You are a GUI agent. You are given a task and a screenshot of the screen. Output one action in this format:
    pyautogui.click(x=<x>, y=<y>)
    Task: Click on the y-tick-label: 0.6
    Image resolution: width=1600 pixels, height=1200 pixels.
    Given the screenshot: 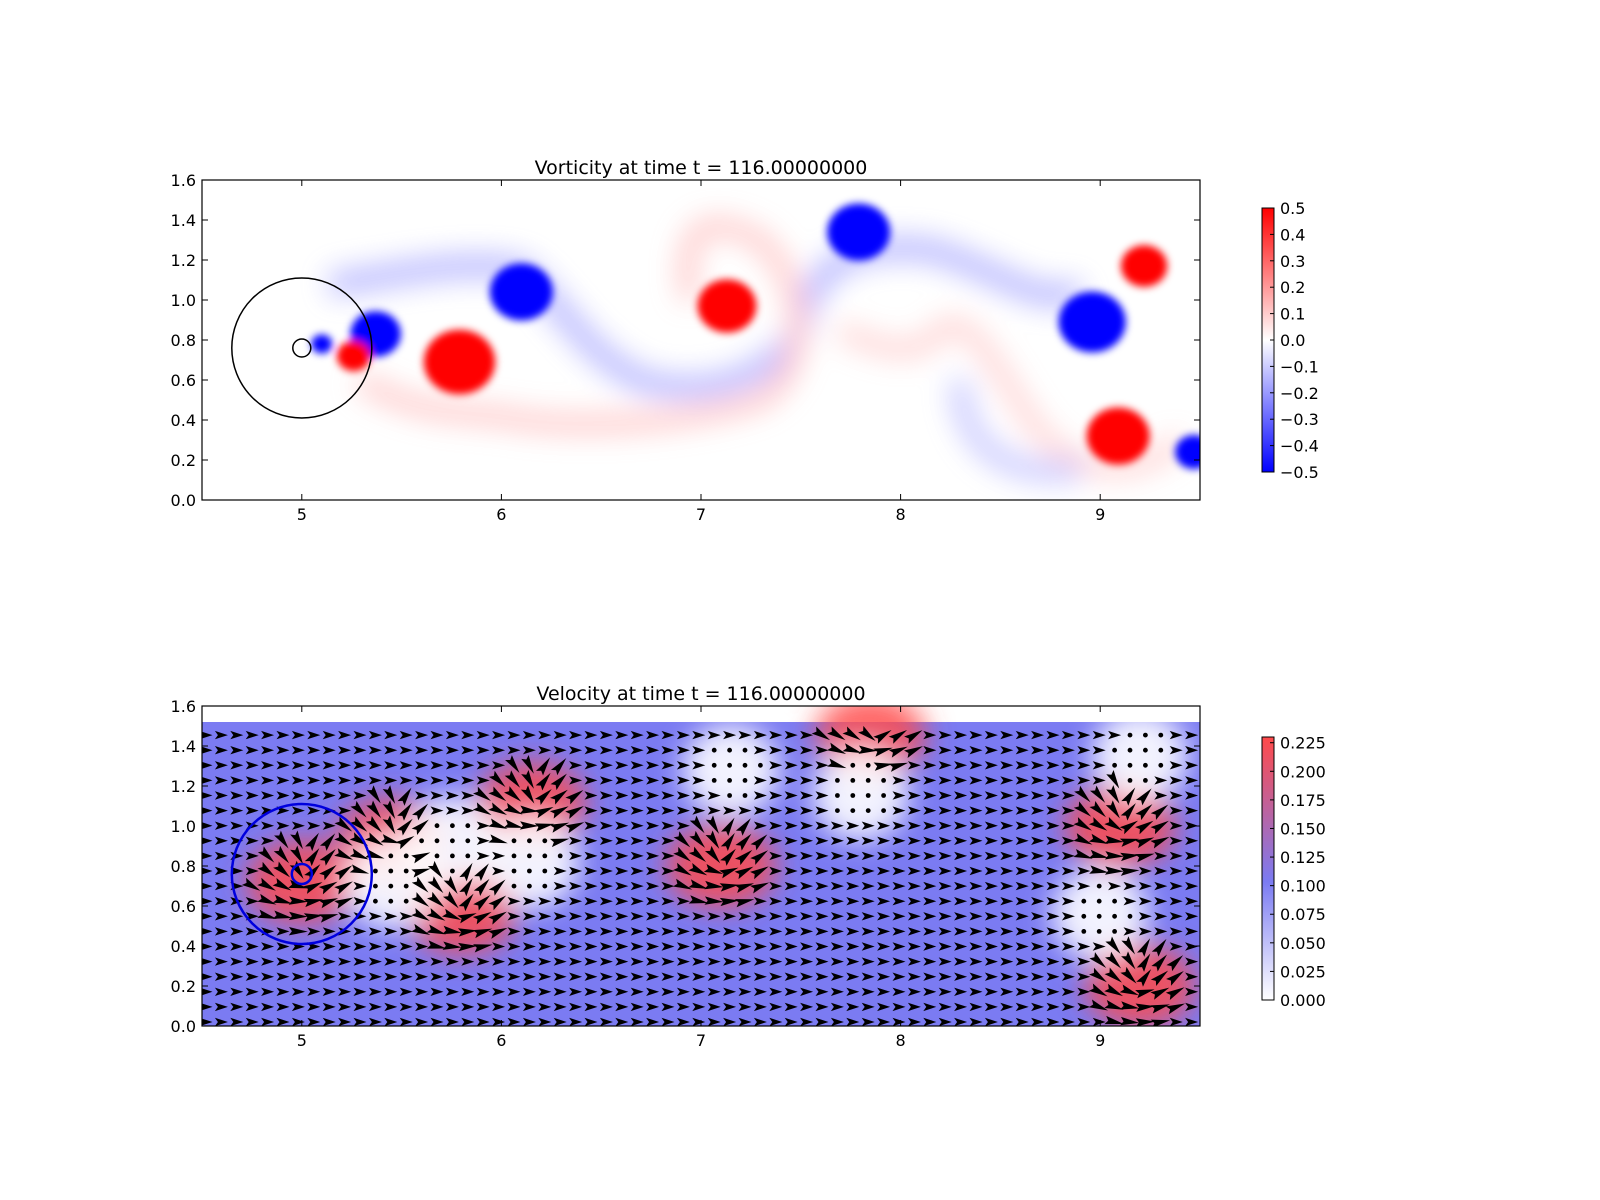 What is the action you would take?
    pyautogui.click(x=183, y=380)
    